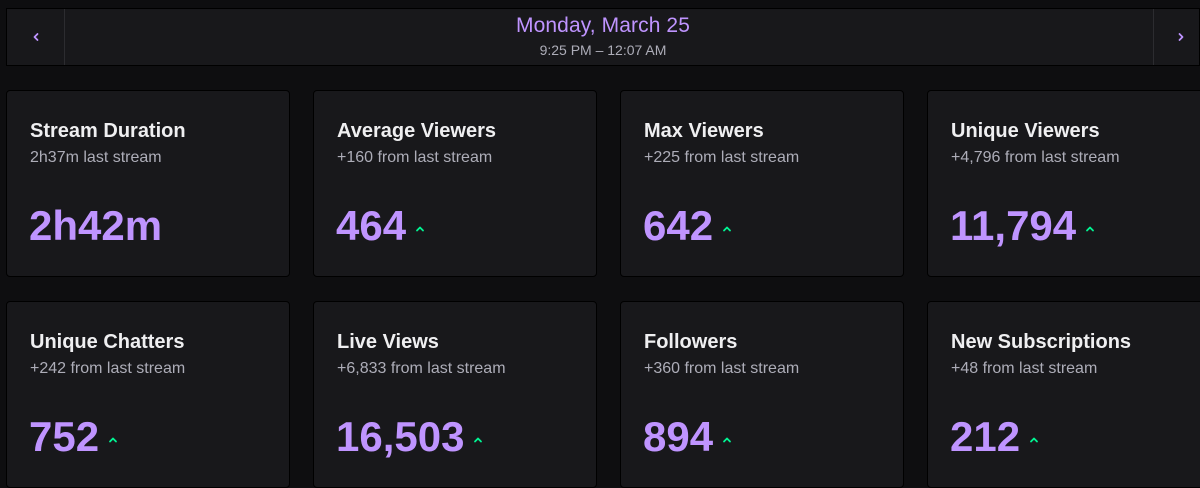 This screenshot has height=488, width=1200. I want to click on stat-comparison: +6,833 from last stream, so click(421, 368).